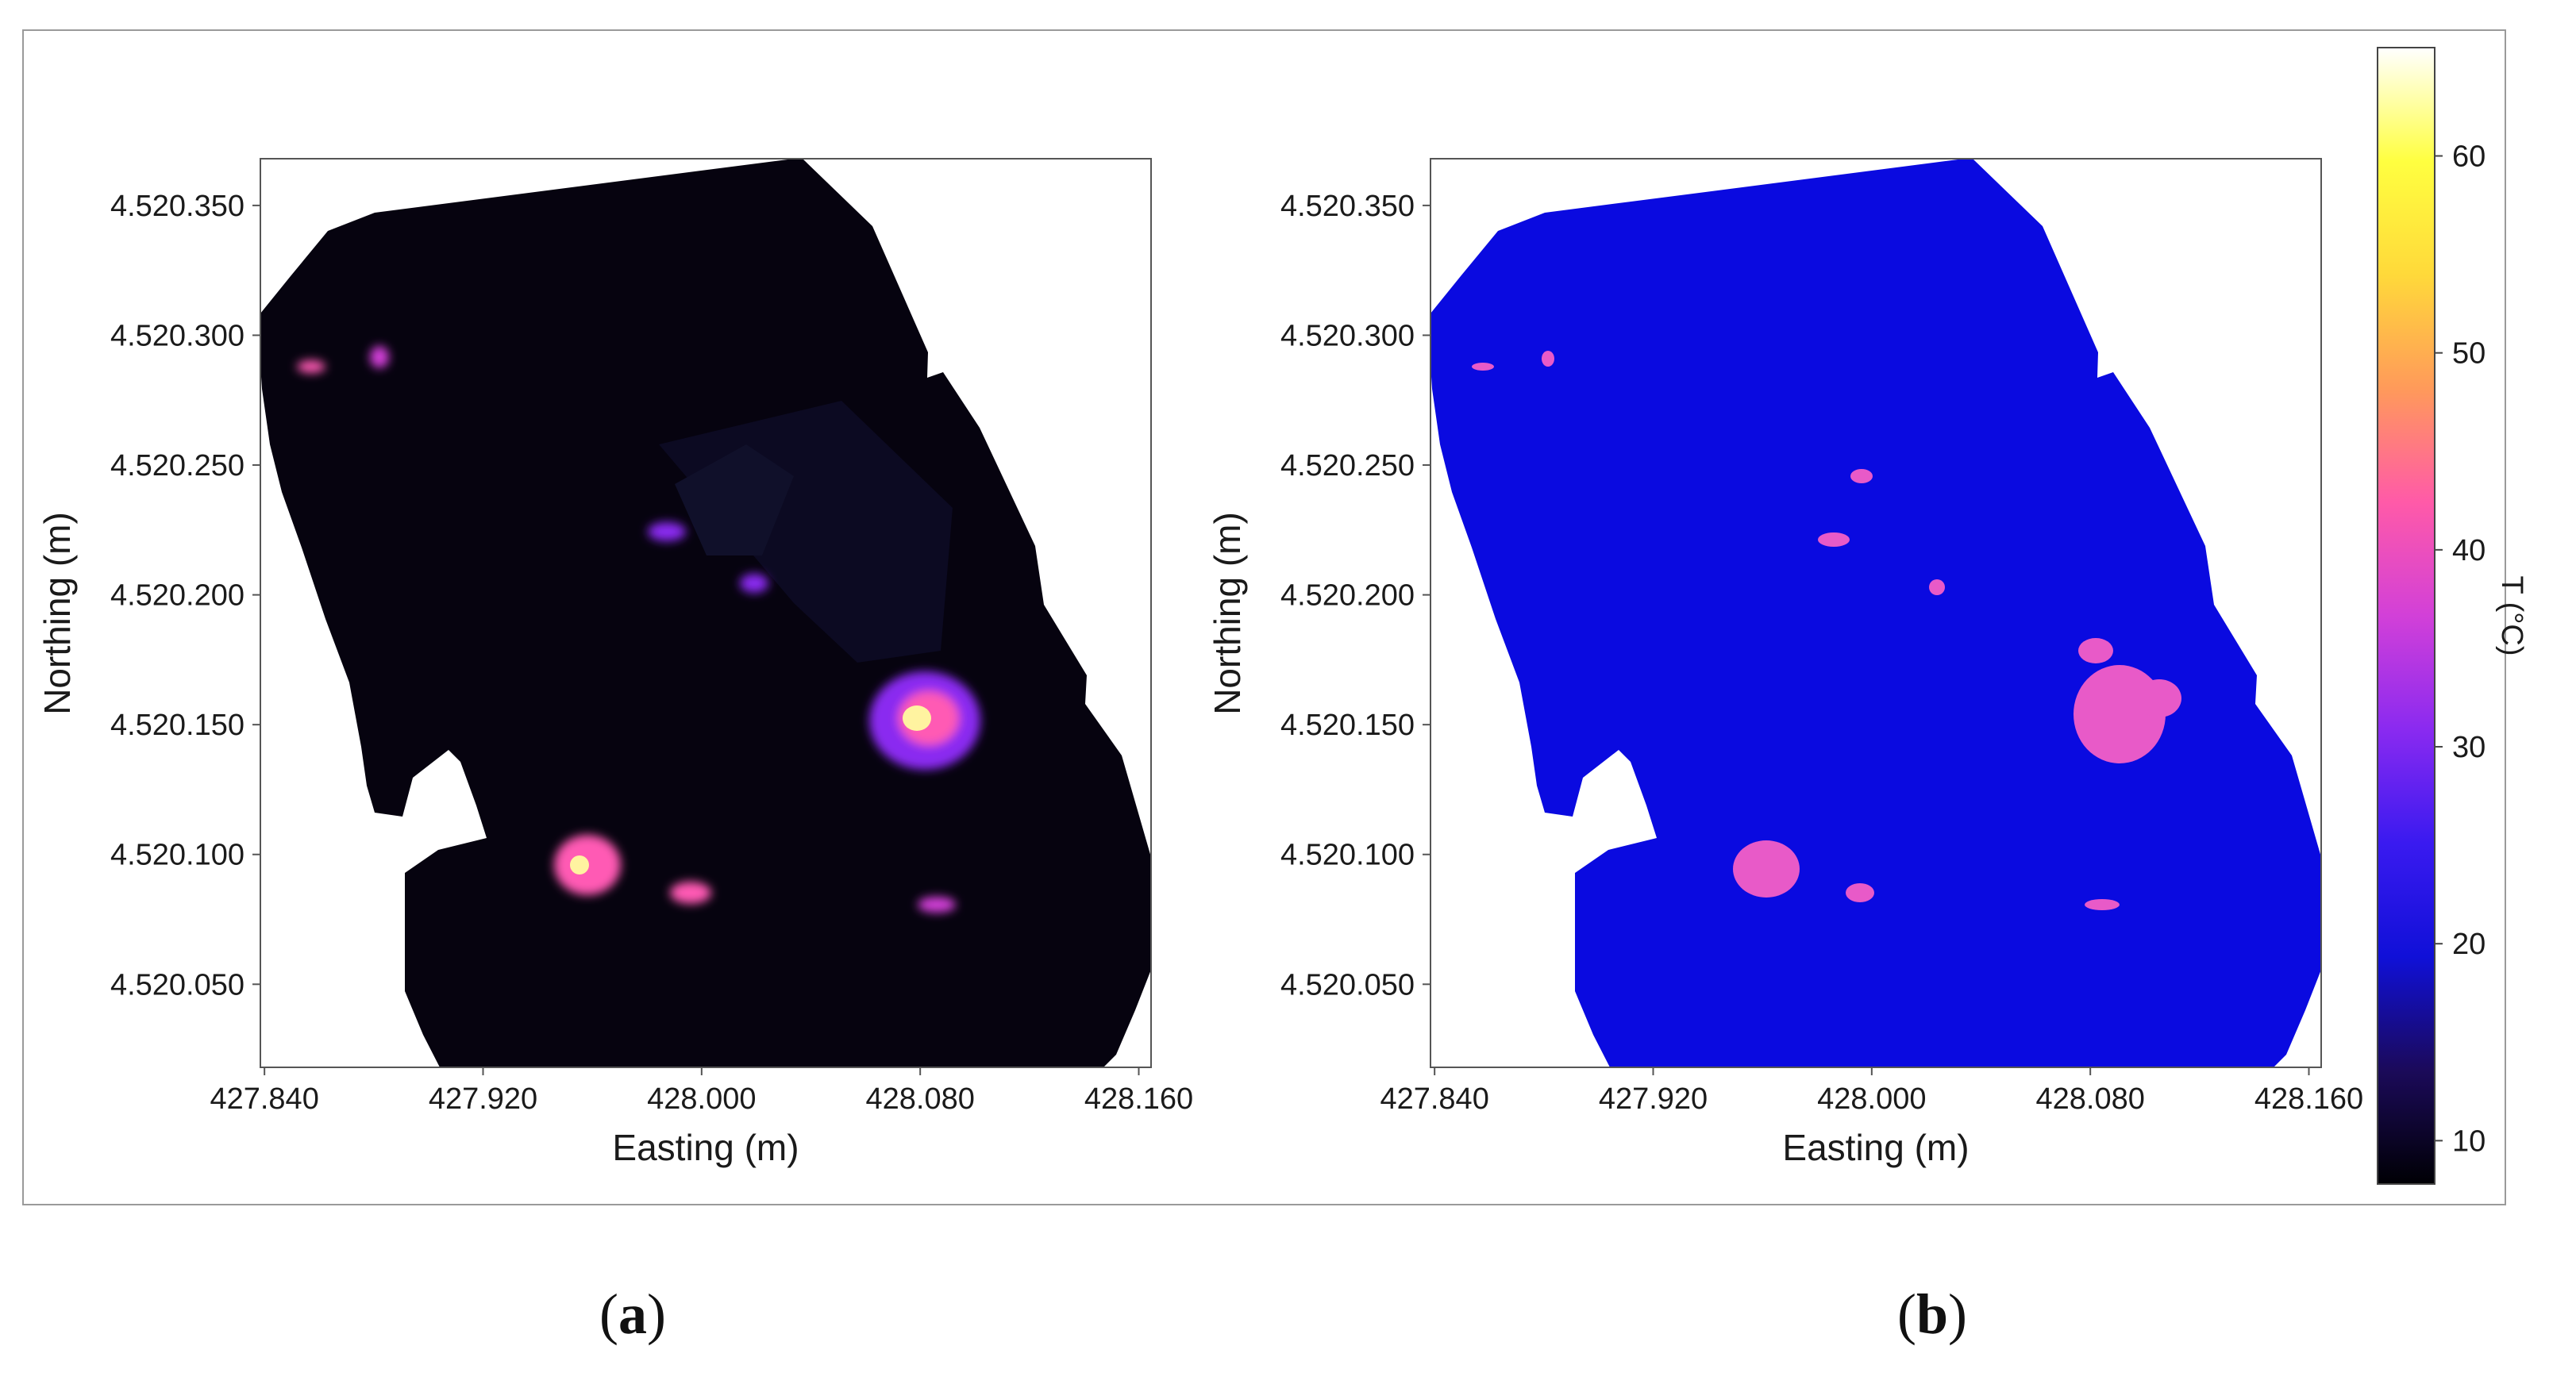 The width and height of the screenshot is (2576, 1380). I want to click on hotspot-a-south, so click(937, 905).